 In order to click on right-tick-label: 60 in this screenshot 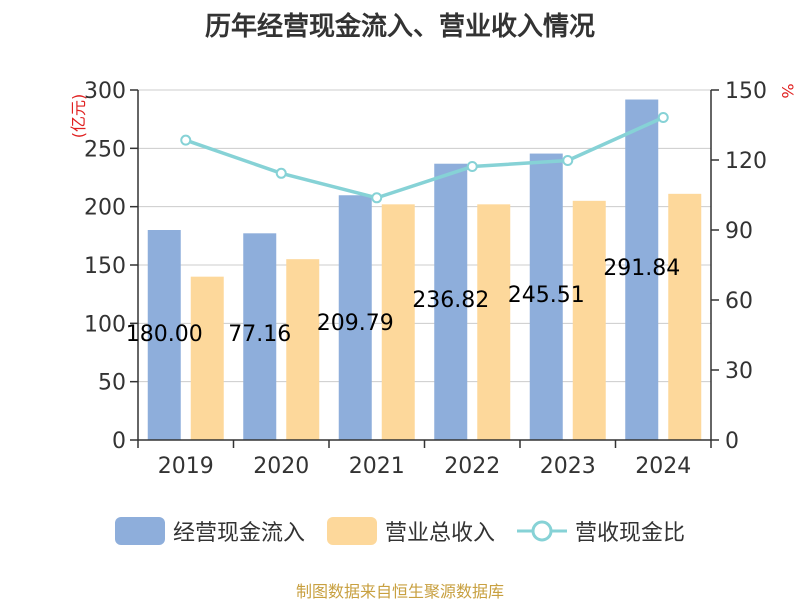, I will do `click(739, 301)`.